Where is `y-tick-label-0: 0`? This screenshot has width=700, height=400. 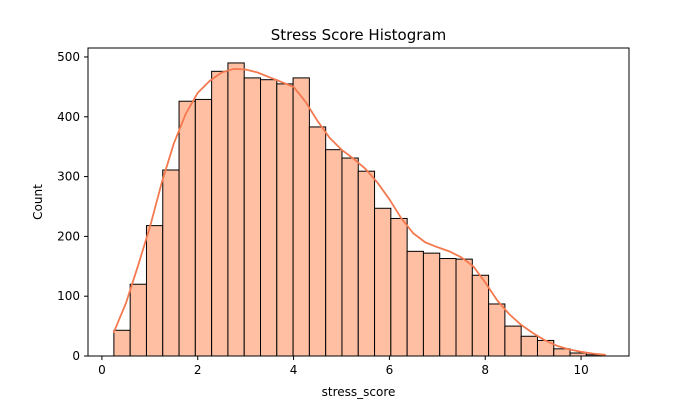
y-tick-label-0: 0 is located at coordinates (76, 356).